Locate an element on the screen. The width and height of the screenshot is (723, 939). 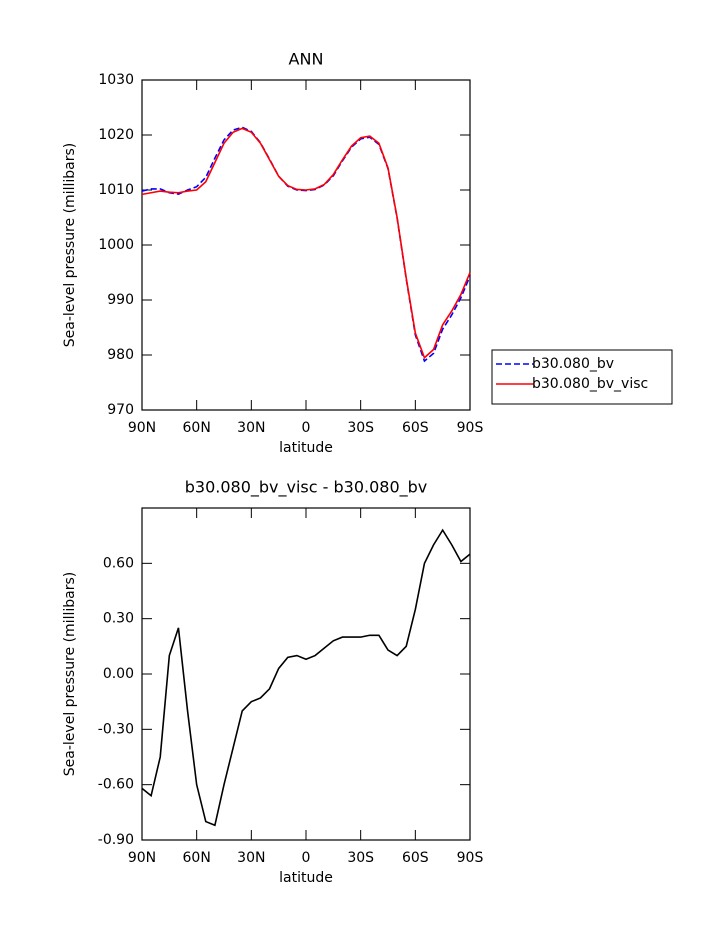
y-tick-label: -0.60 is located at coordinates (116, 785).